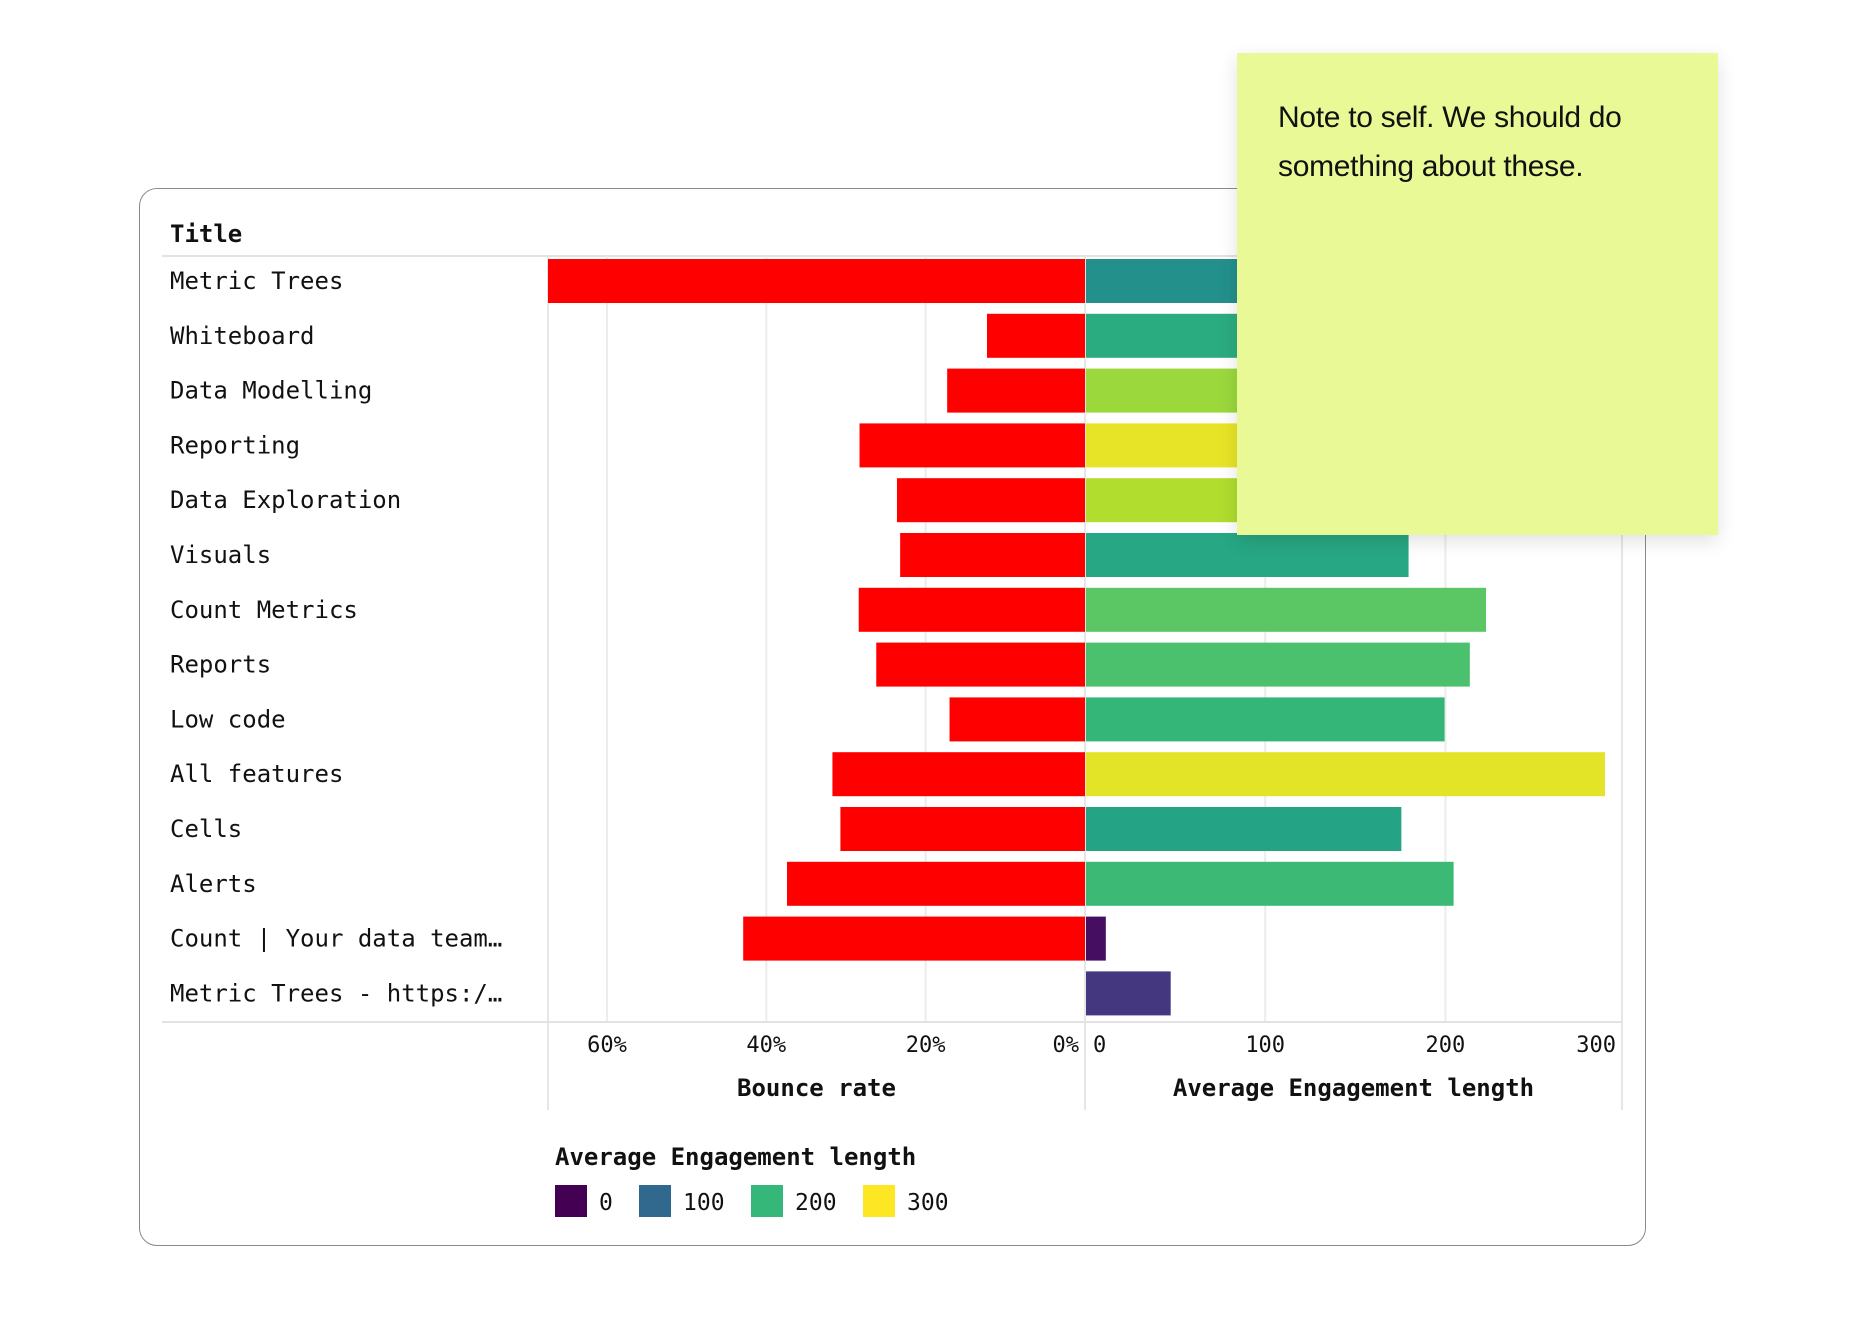  What do you see at coordinates (816, 1088) in the screenshot?
I see `left-axis-title: Bounce rate` at bounding box center [816, 1088].